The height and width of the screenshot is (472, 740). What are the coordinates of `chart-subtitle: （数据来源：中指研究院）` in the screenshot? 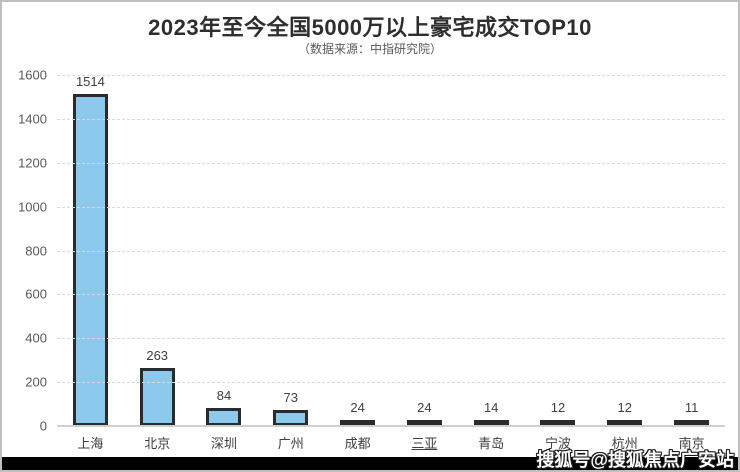 It's located at (369, 49).